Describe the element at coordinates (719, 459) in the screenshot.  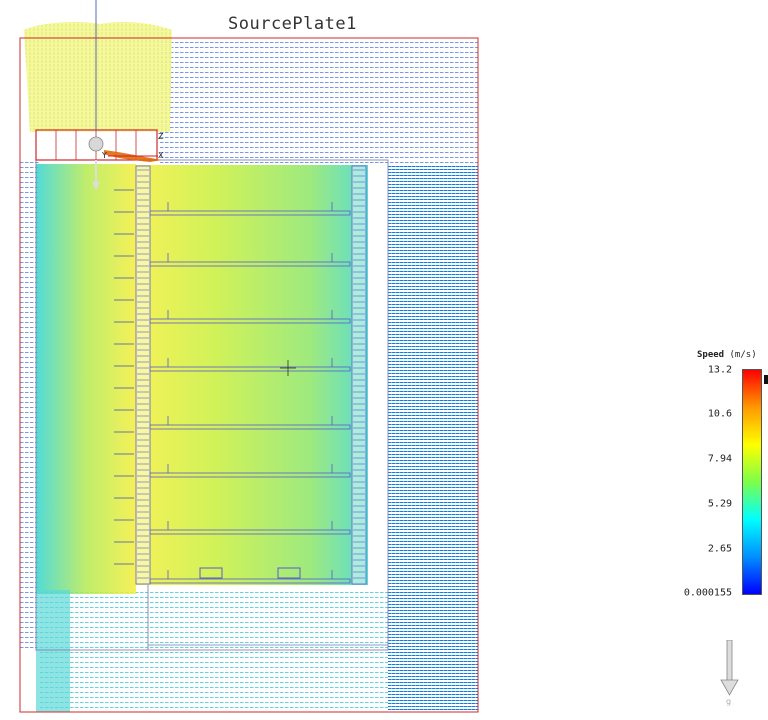
I see `legend-tick-label: 7.94` at that location.